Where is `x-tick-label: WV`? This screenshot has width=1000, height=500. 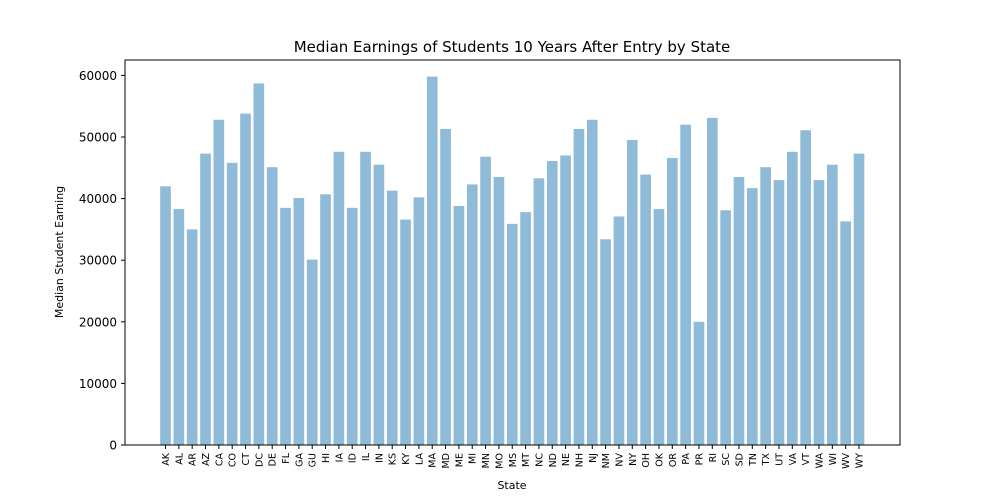 x-tick-label: WV is located at coordinates (846, 461).